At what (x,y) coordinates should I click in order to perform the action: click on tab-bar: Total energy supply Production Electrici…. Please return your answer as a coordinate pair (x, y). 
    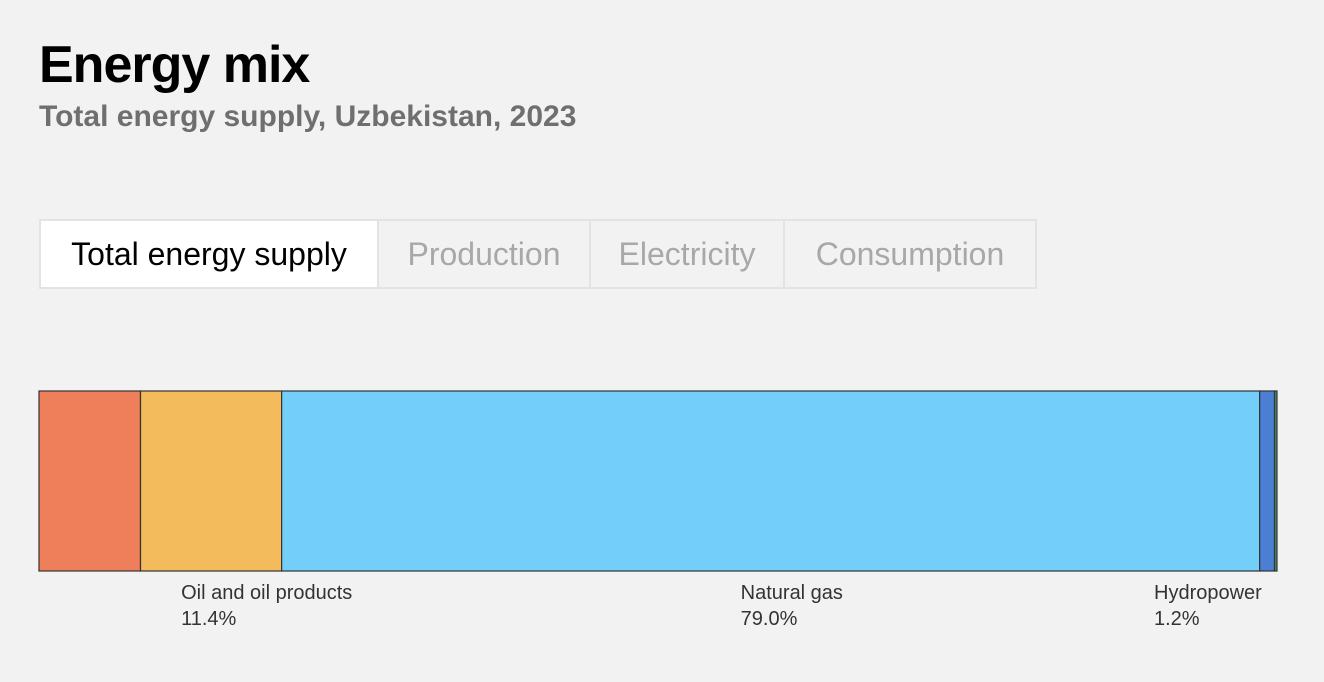
    Looking at the image, I should click on (538, 254).